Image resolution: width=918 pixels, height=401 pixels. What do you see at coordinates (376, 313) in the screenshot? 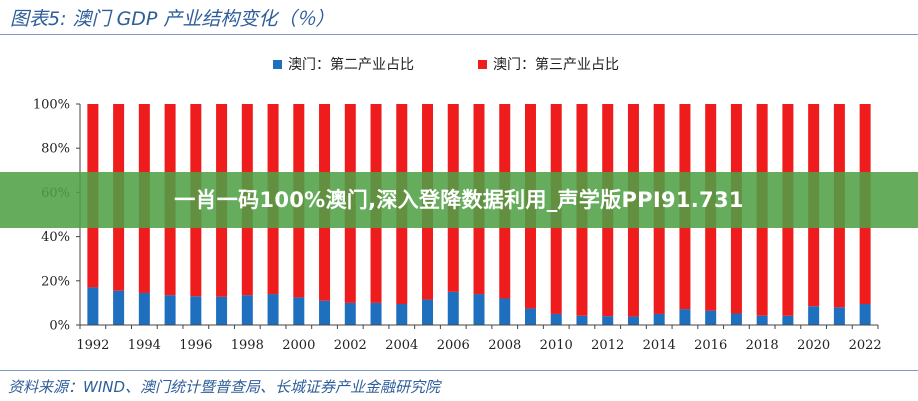
I see `bar-secondary-2003` at bounding box center [376, 313].